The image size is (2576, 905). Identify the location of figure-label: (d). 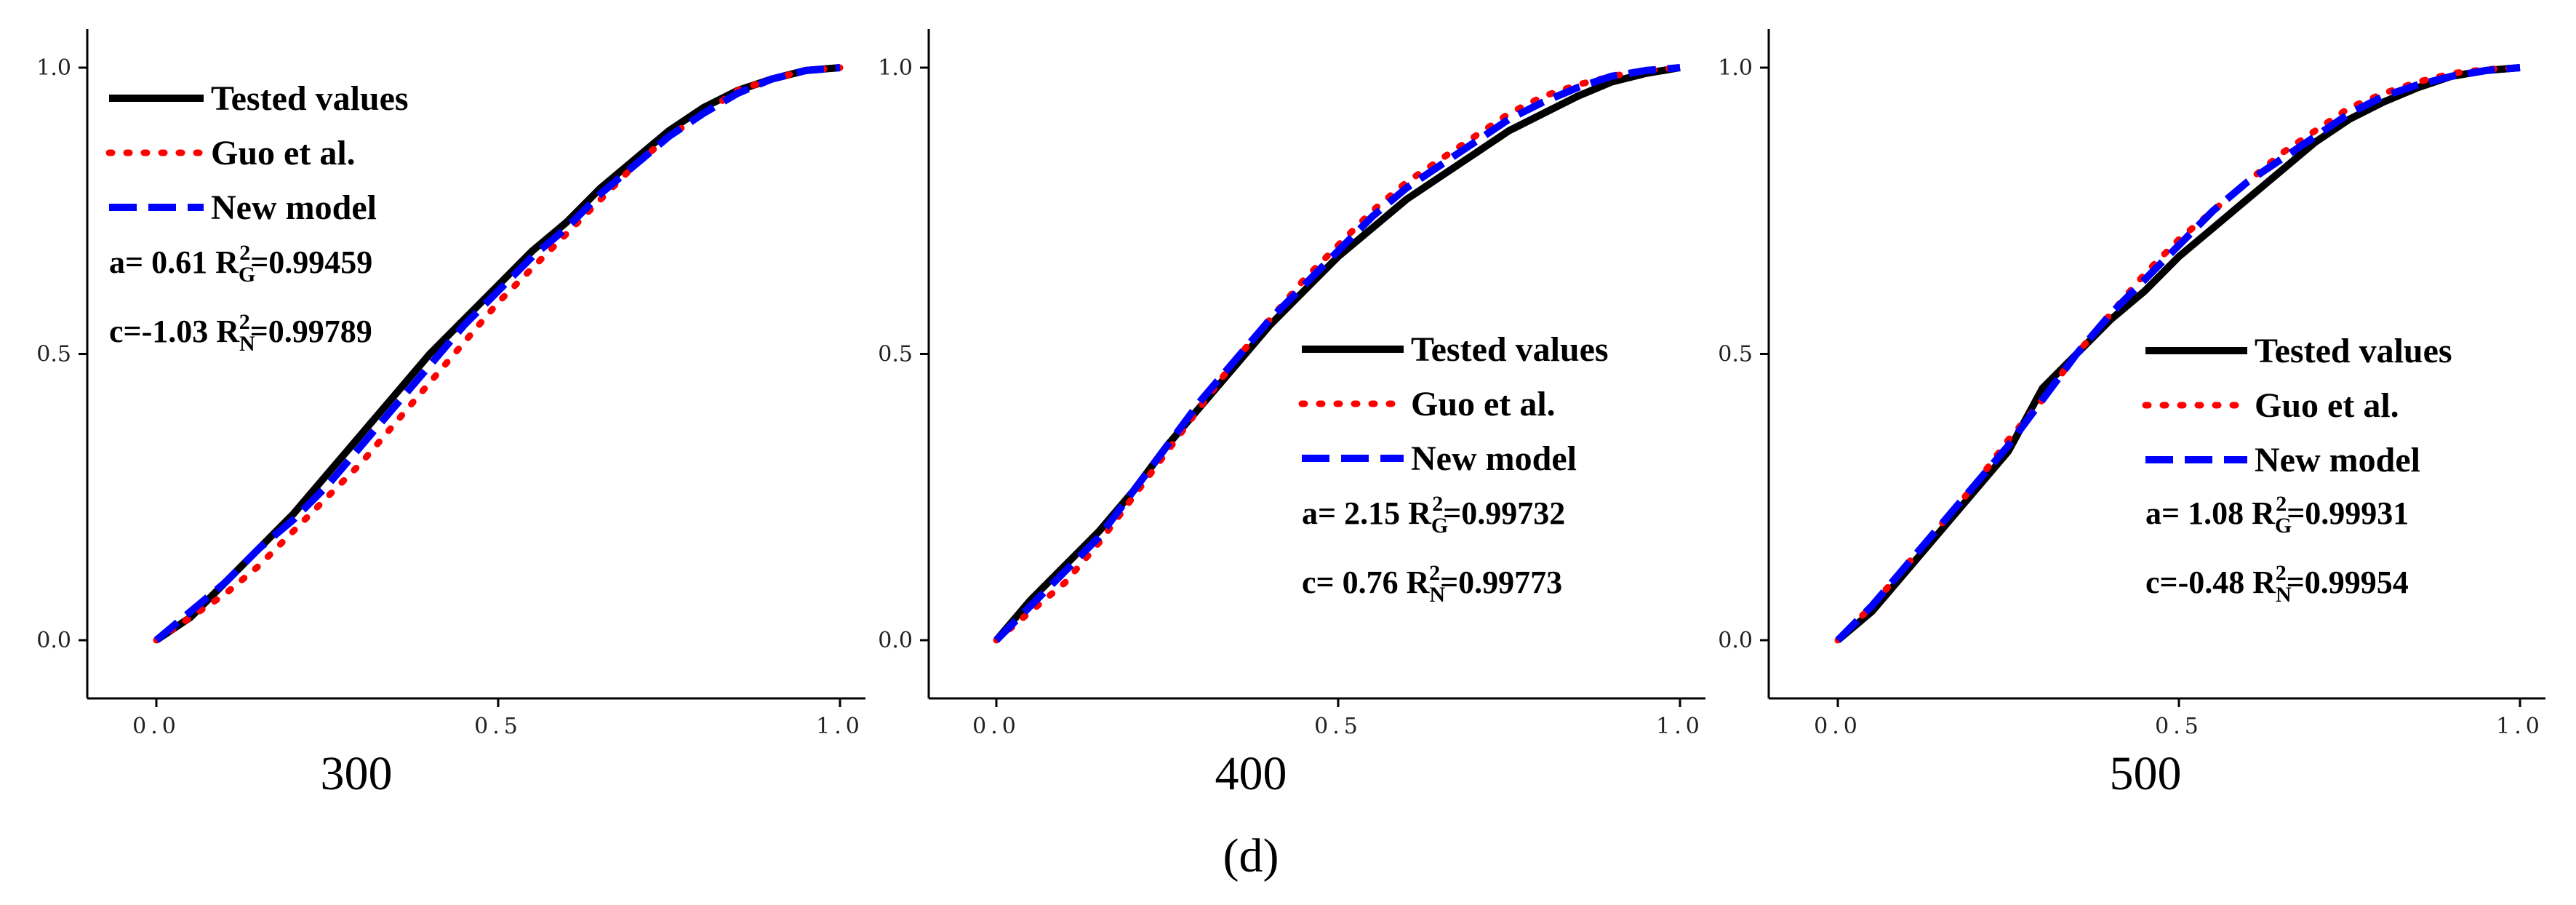
(1251, 855).